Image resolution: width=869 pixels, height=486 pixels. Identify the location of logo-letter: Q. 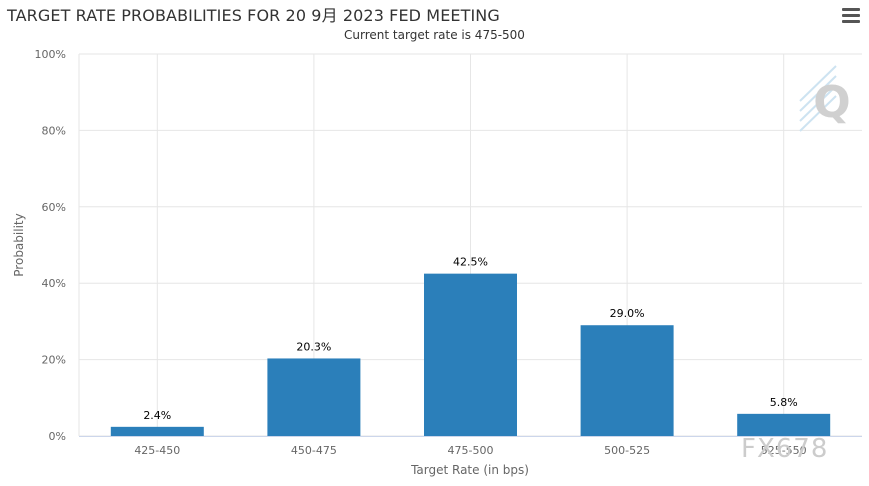
(831, 102).